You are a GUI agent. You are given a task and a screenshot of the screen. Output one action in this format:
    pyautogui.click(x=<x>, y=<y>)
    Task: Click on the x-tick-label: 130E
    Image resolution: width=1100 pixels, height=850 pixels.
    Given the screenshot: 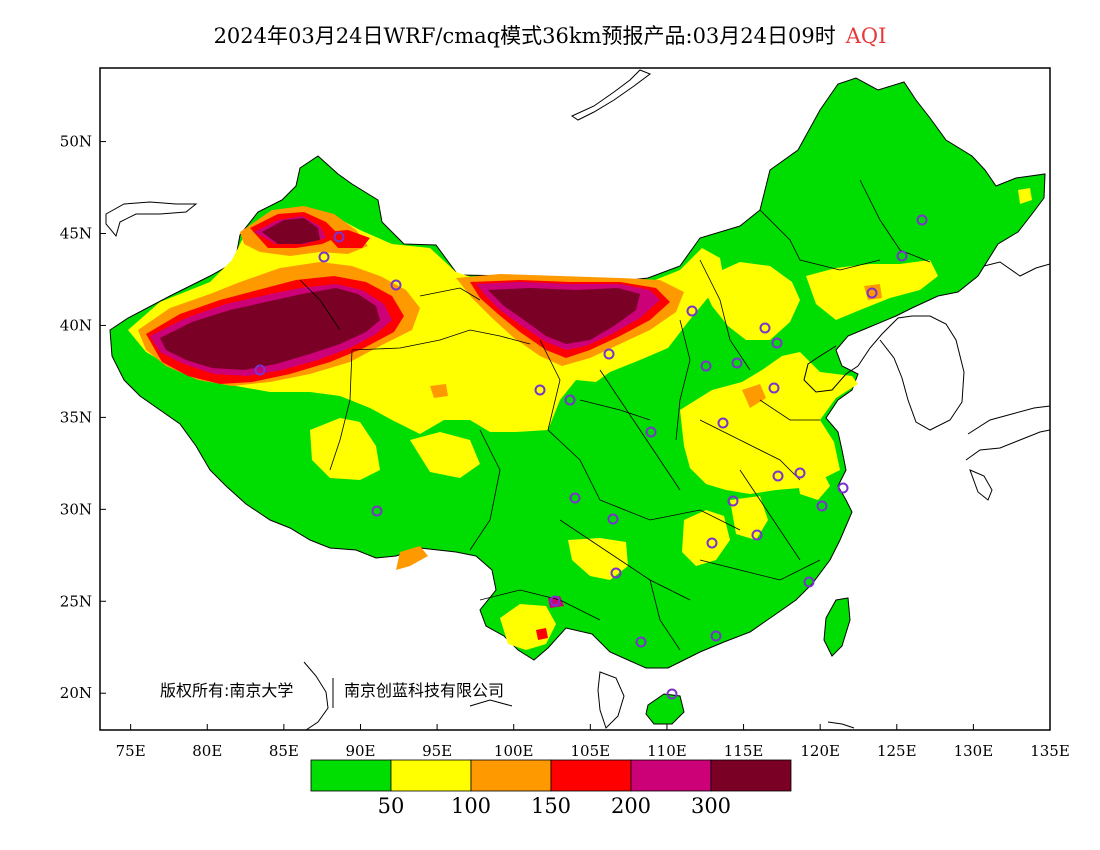 What is the action you would take?
    pyautogui.click(x=974, y=751)
    